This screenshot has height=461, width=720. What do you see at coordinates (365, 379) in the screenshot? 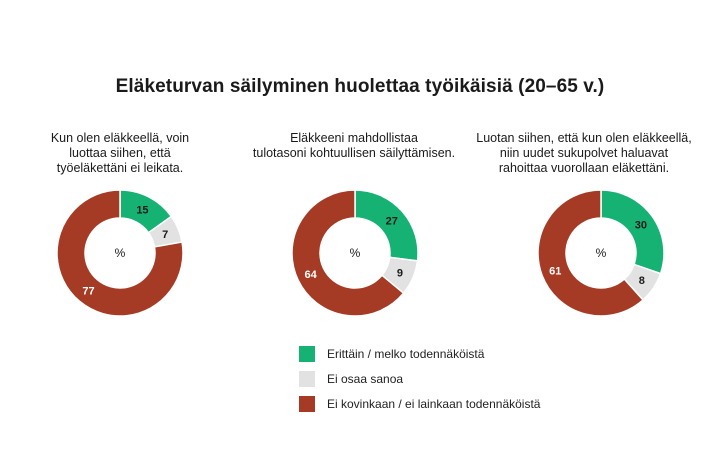
I see `legend-label: Ei osaa sanoa` at bounding box center [365, 379].